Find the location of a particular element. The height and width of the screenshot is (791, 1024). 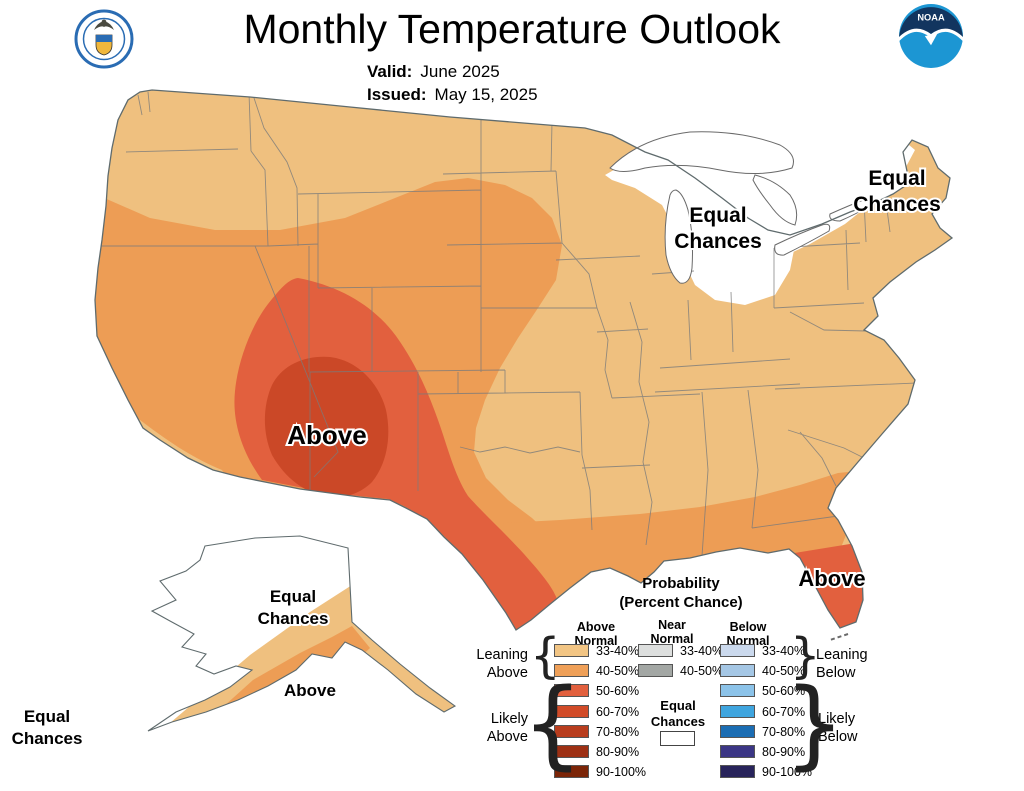

lake-huron is located at coordinates (775, 200).